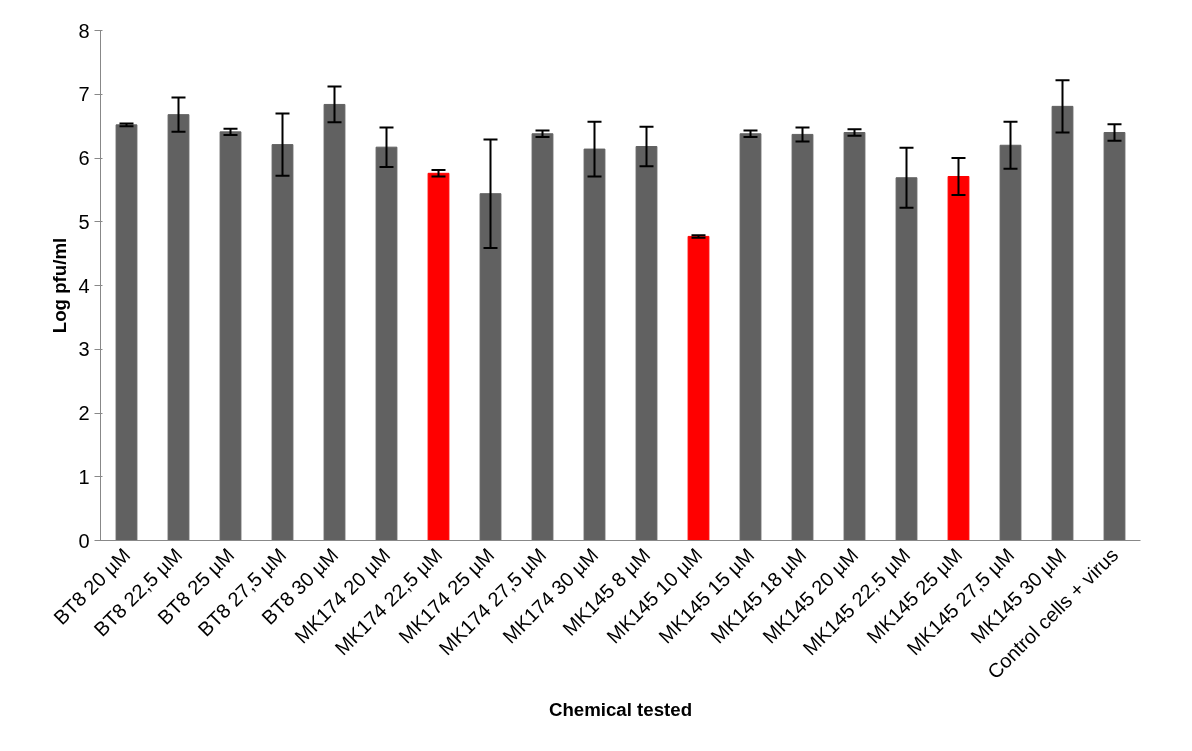 The width and height of the screenshot is (1192, 751). Describe the element at coordinates (620, 709) in the screenshot. I see `x-axis-title: Chemical tested` at that location.